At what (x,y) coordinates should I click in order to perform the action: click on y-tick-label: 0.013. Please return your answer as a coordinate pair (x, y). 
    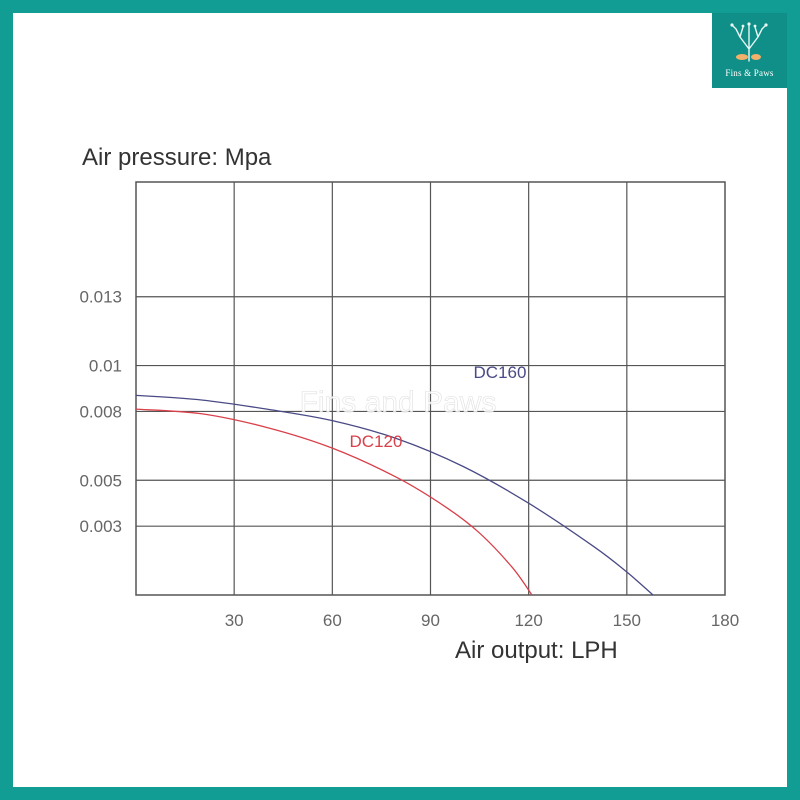
    Looking at the image, I should click on (100, 297).